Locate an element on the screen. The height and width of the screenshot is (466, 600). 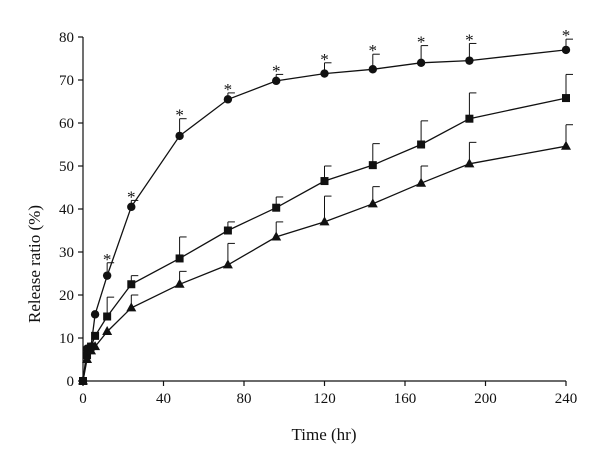
y-tick-label: 20 is located at coordinates (66, 296).